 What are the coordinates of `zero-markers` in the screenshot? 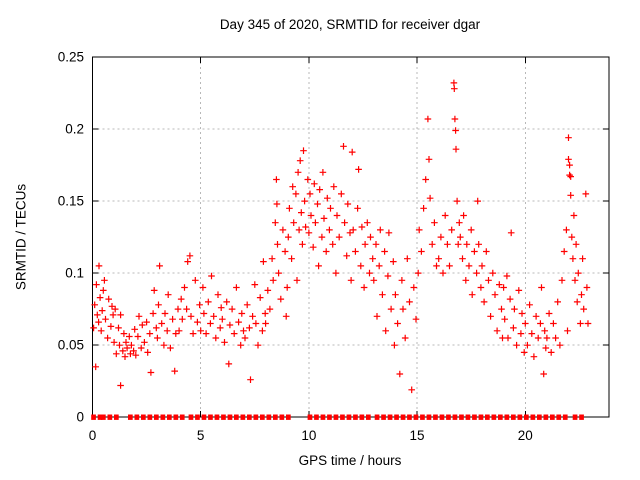 It's located at (337, 417).